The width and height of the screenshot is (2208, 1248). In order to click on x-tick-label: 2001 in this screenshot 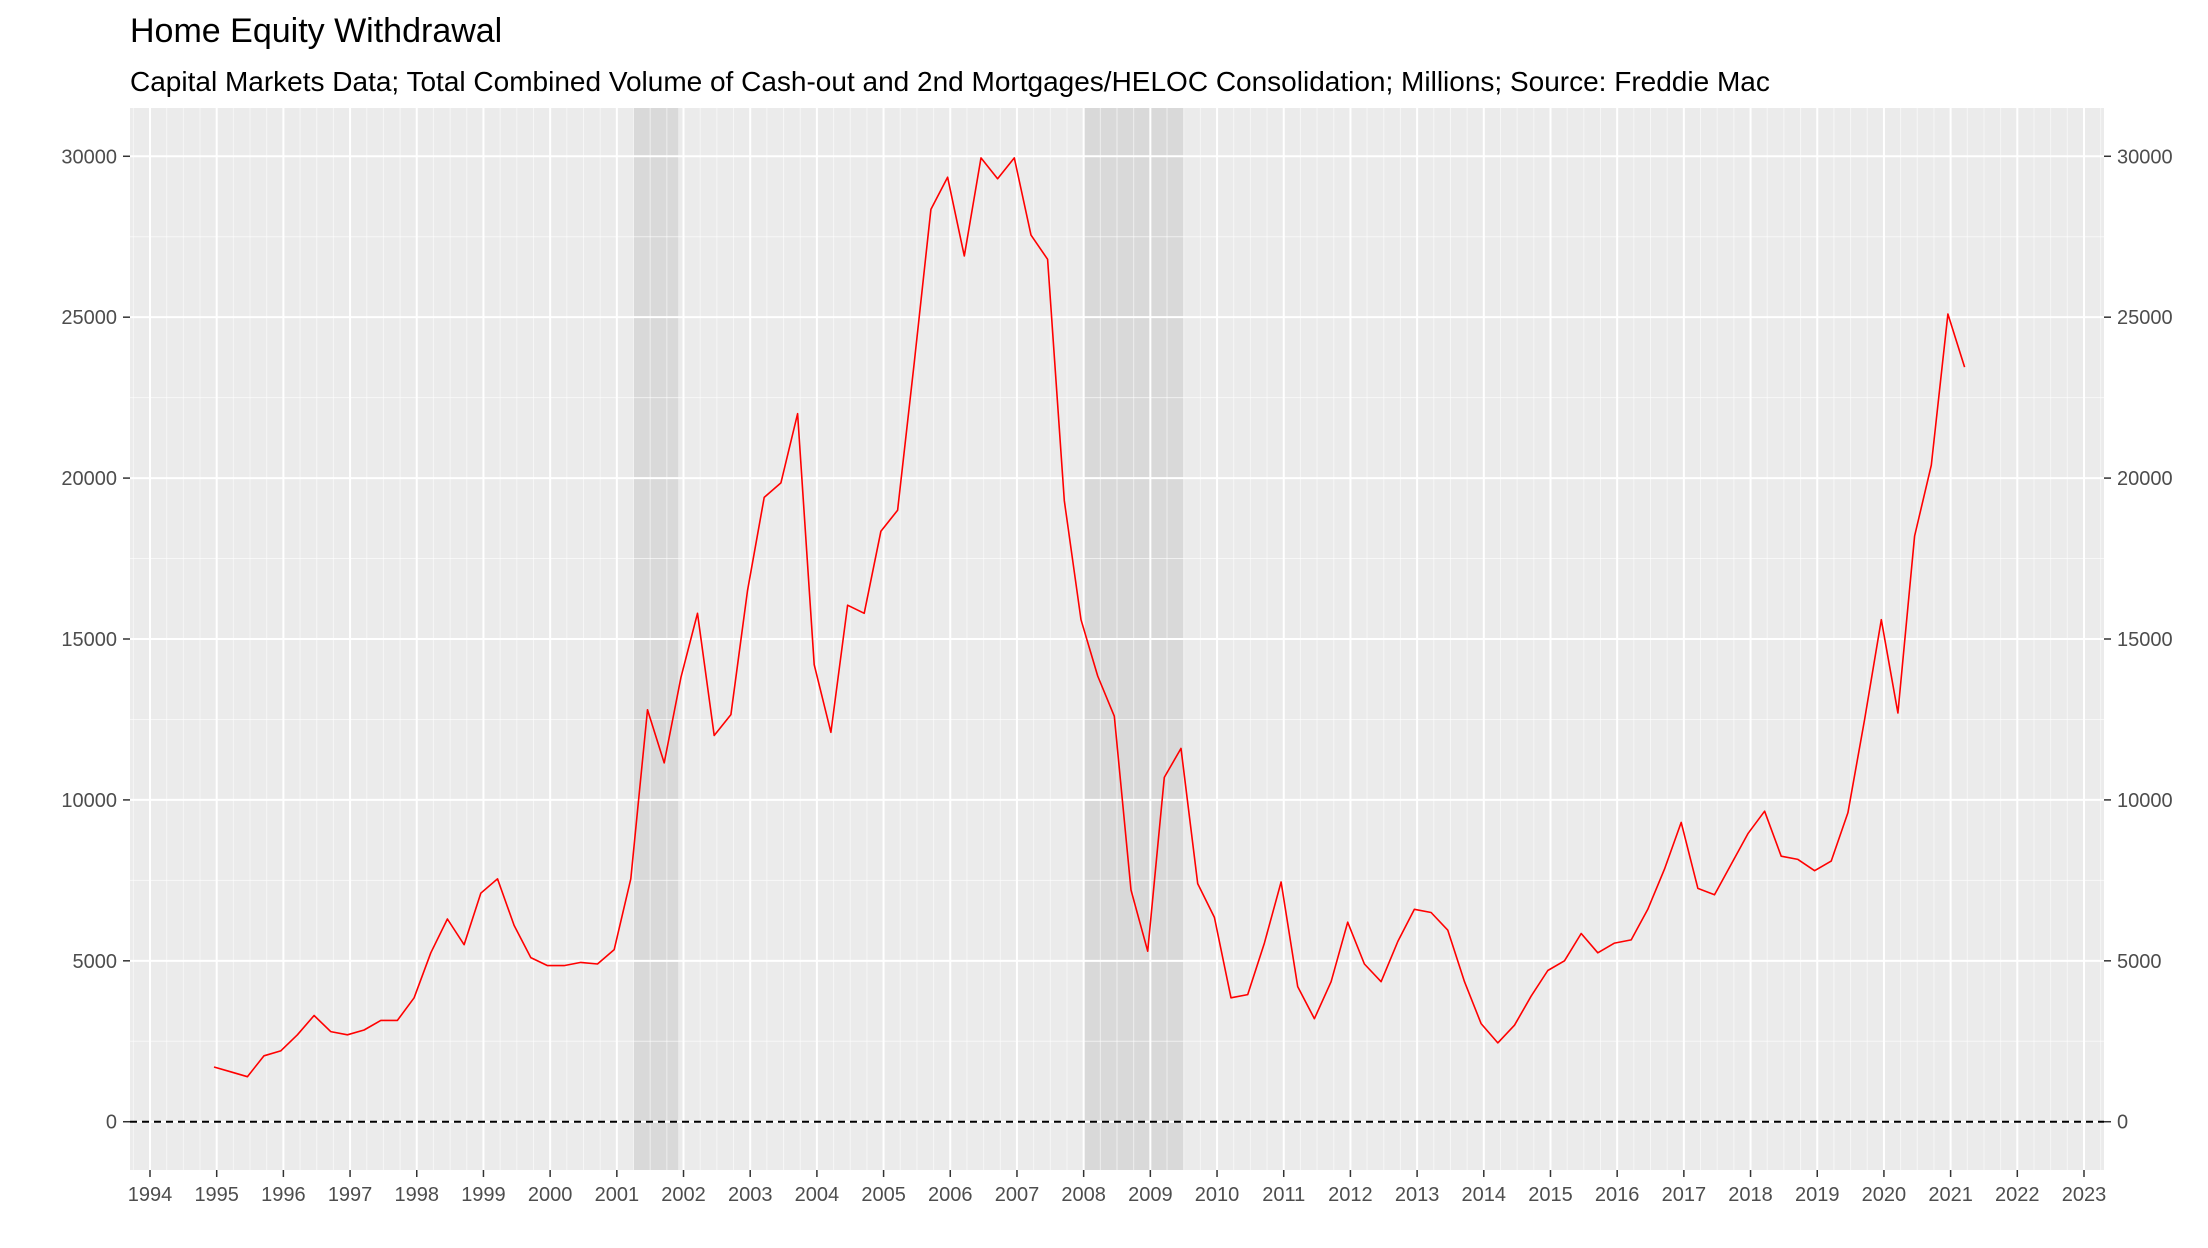, I will do `click(617, 1195)`.